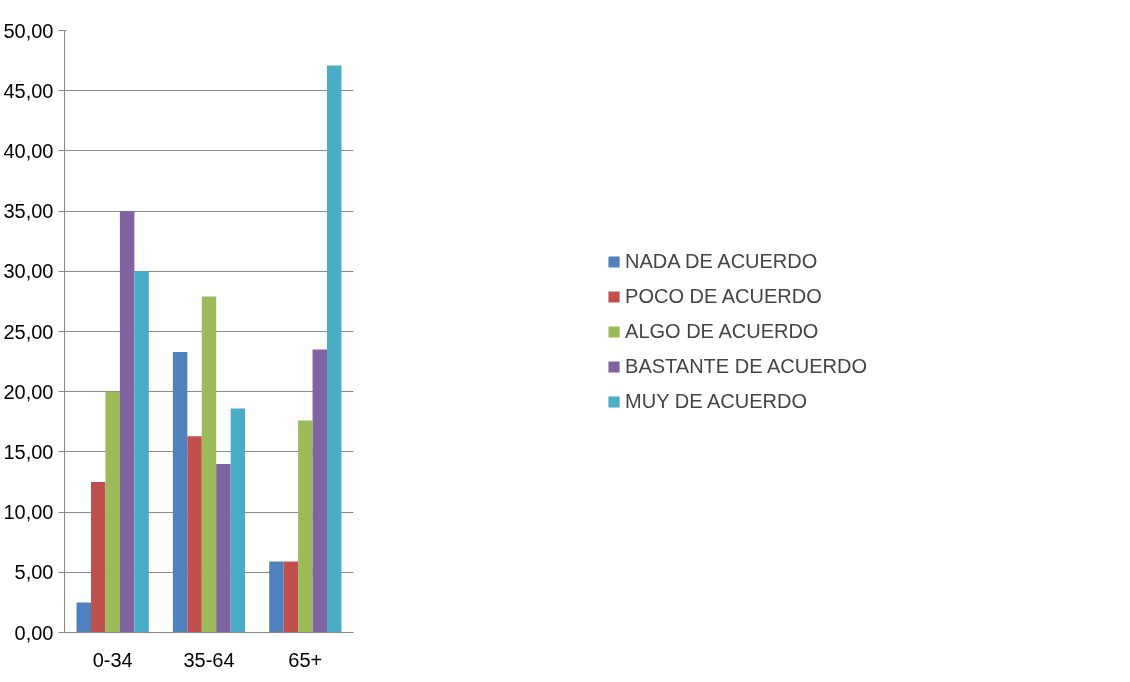 The height and width of the screenshot is (682, 1130). Describe the element at coordinates (28, 271) in the screenshot. I see `y-tick-label: 30,00` at that location.